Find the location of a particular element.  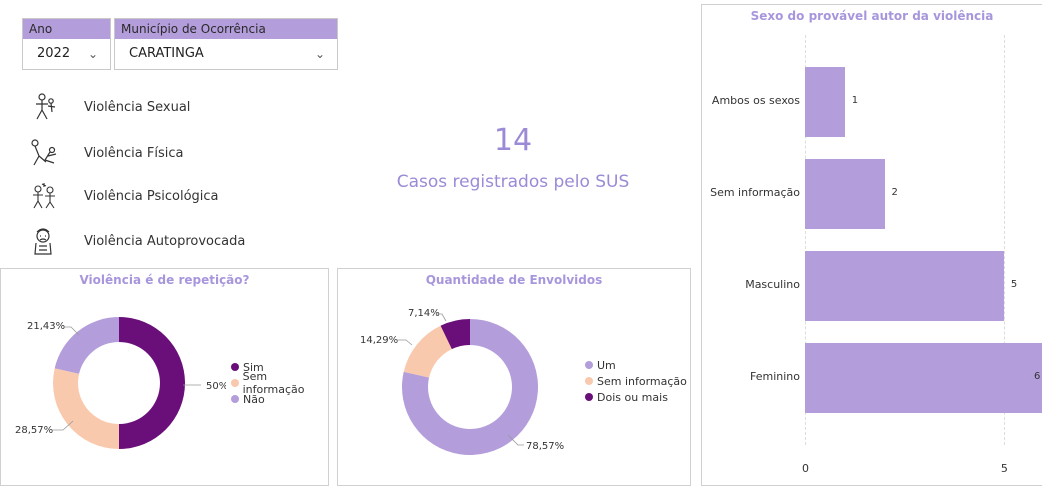

chart-title: Violência é de repetição? is located at coordinates (164, 280).